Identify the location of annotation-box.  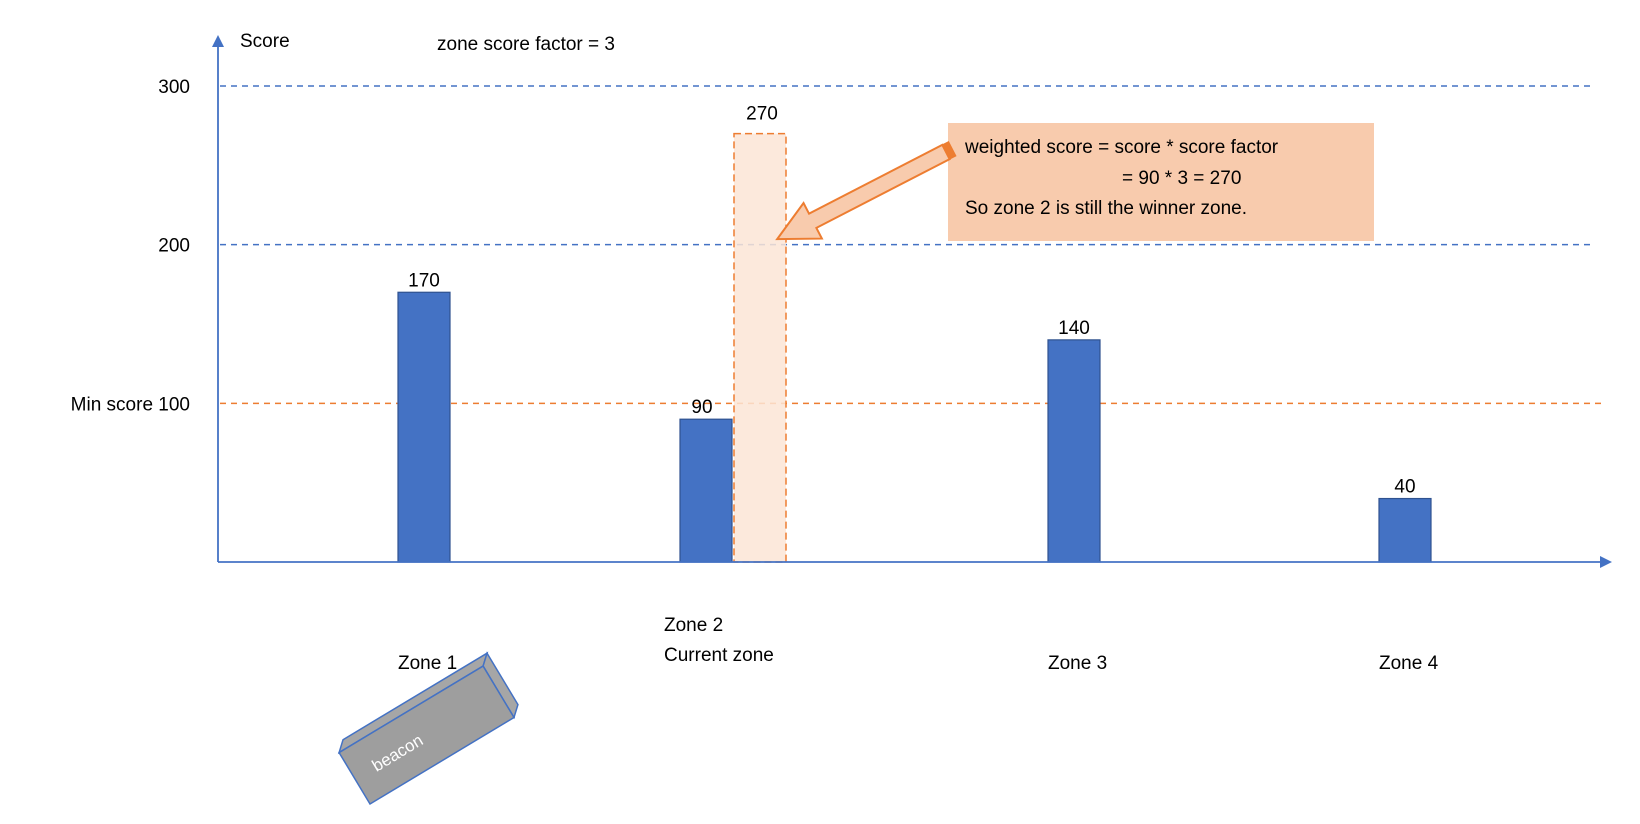
(1161, 182).